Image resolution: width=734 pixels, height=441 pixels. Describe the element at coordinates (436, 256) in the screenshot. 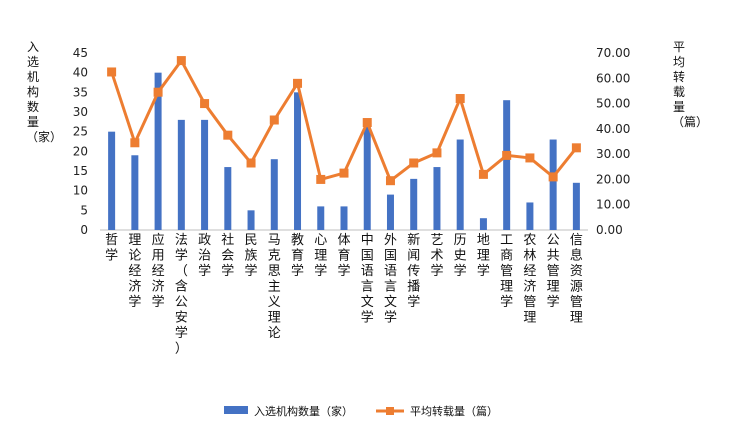

I see `x-tick-label: 艺术学` at that location.